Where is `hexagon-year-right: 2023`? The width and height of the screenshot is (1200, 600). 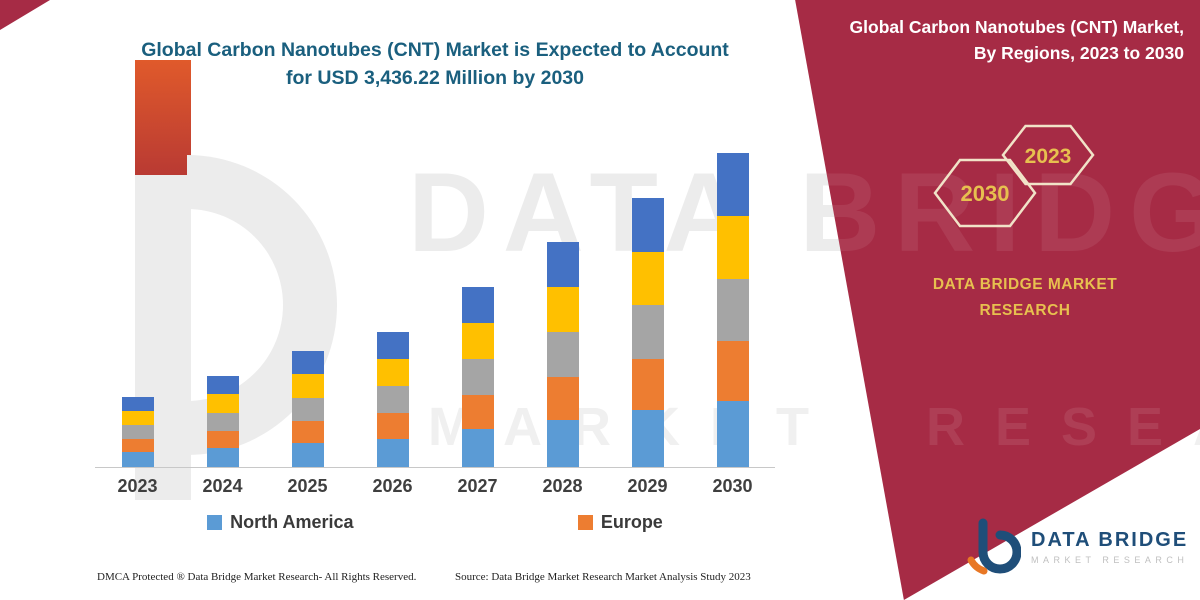 hexagon-year-right: 2023 is located at coordinates (1048, 156).